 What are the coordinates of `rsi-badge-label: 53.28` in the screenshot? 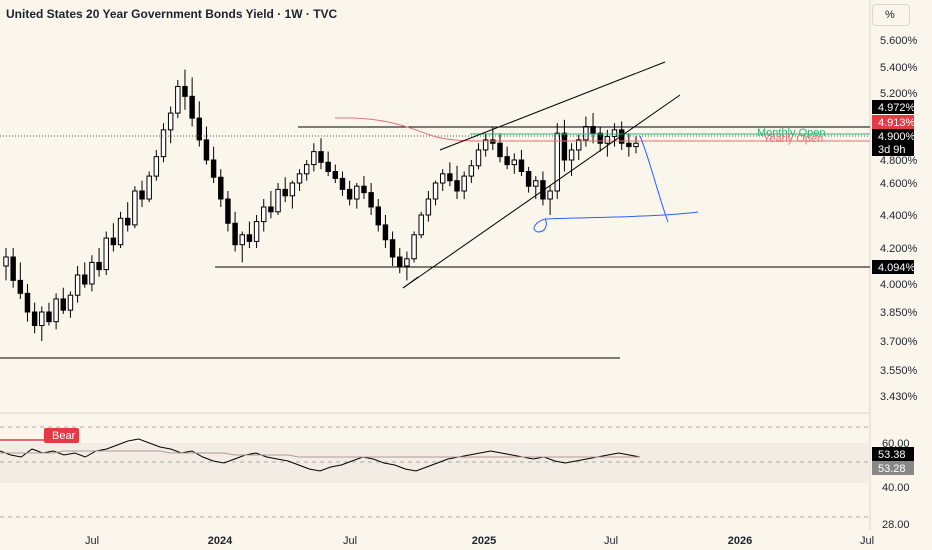 It's located at (892, 469).